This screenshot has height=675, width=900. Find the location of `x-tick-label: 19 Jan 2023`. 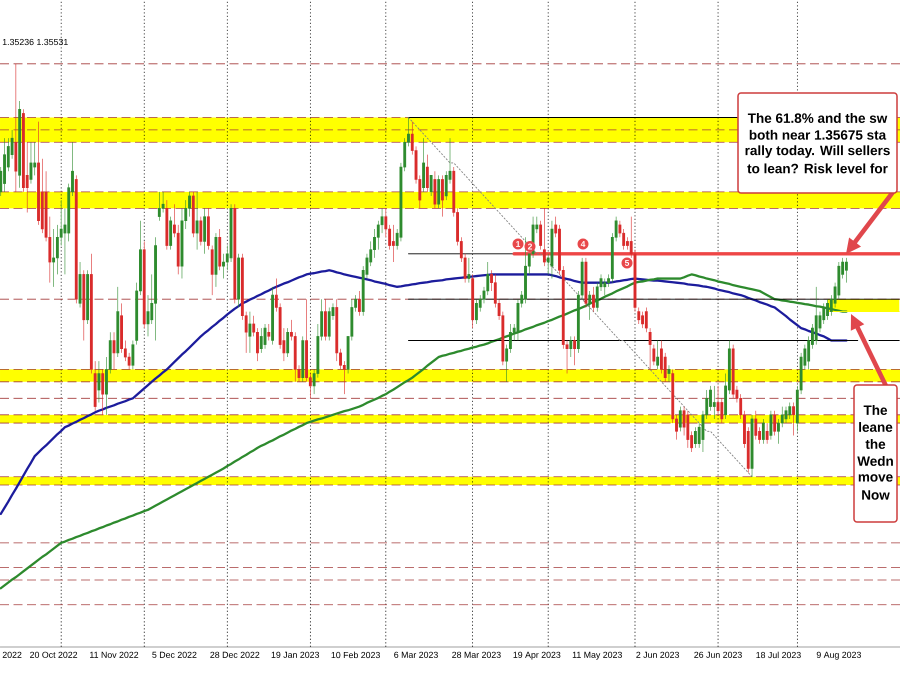

x-tick-label: 19 Jan 2023 is located at coordinates (296, 655).